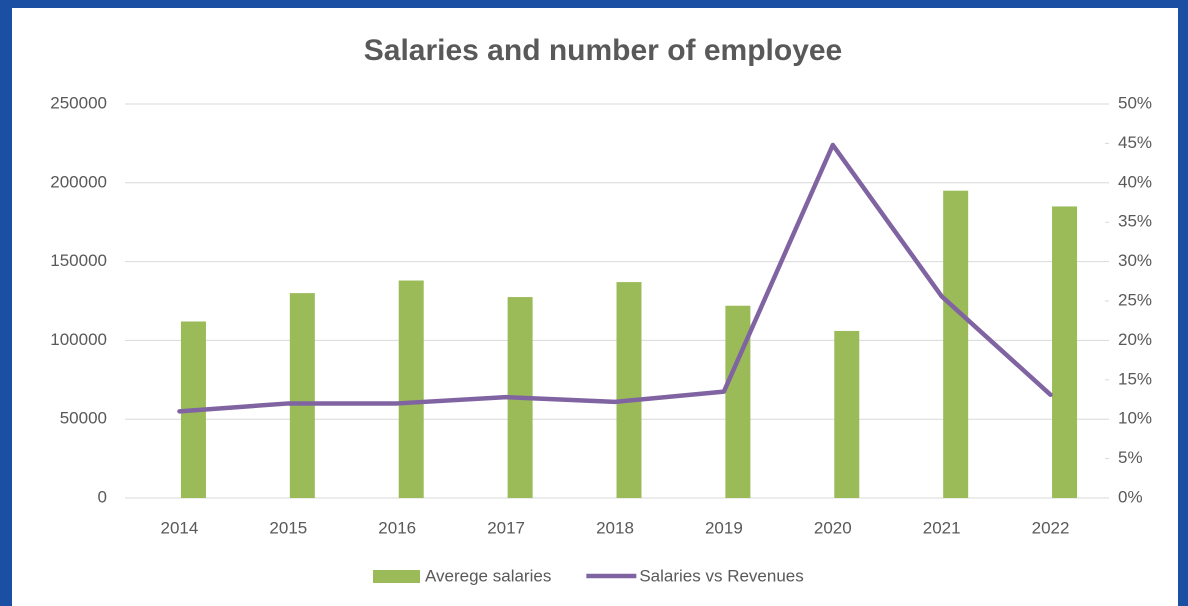 The height and width of the screenshot is (606, 1188). I want to click on y2-tick-label: 45%, so click(1135, 142).